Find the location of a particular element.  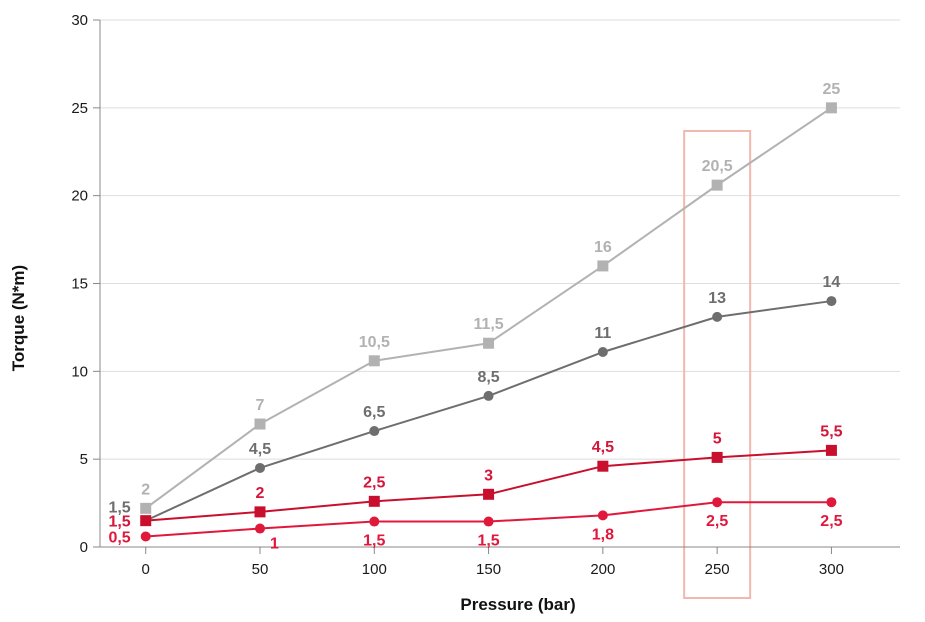

x-tick-label: 0 is located at coordinates (146, 569).